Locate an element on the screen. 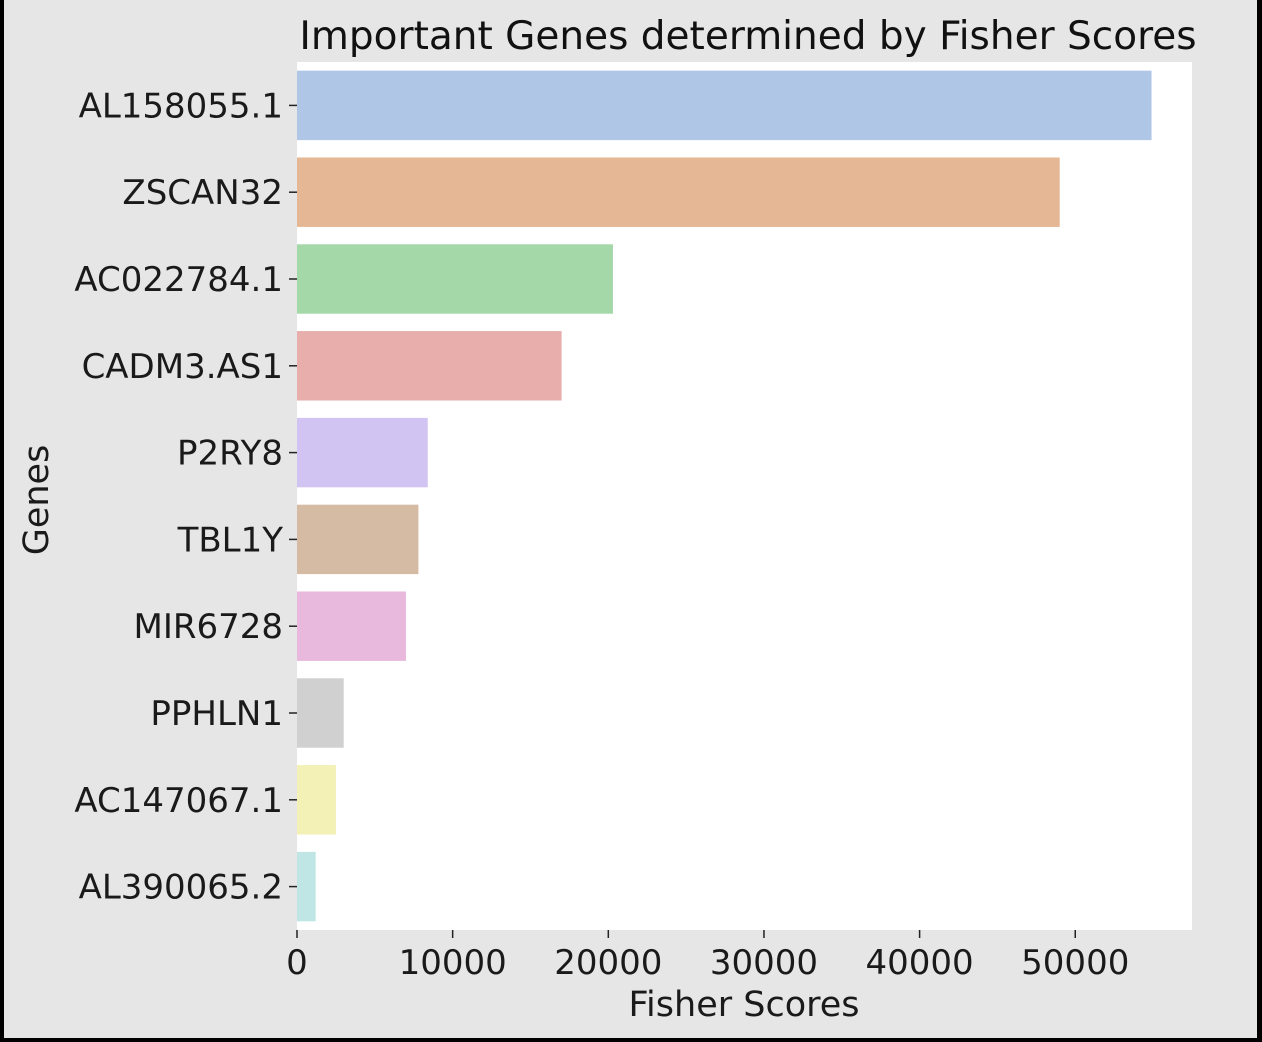  x-tick-label: 20000 is located at coordinates (608, 963).